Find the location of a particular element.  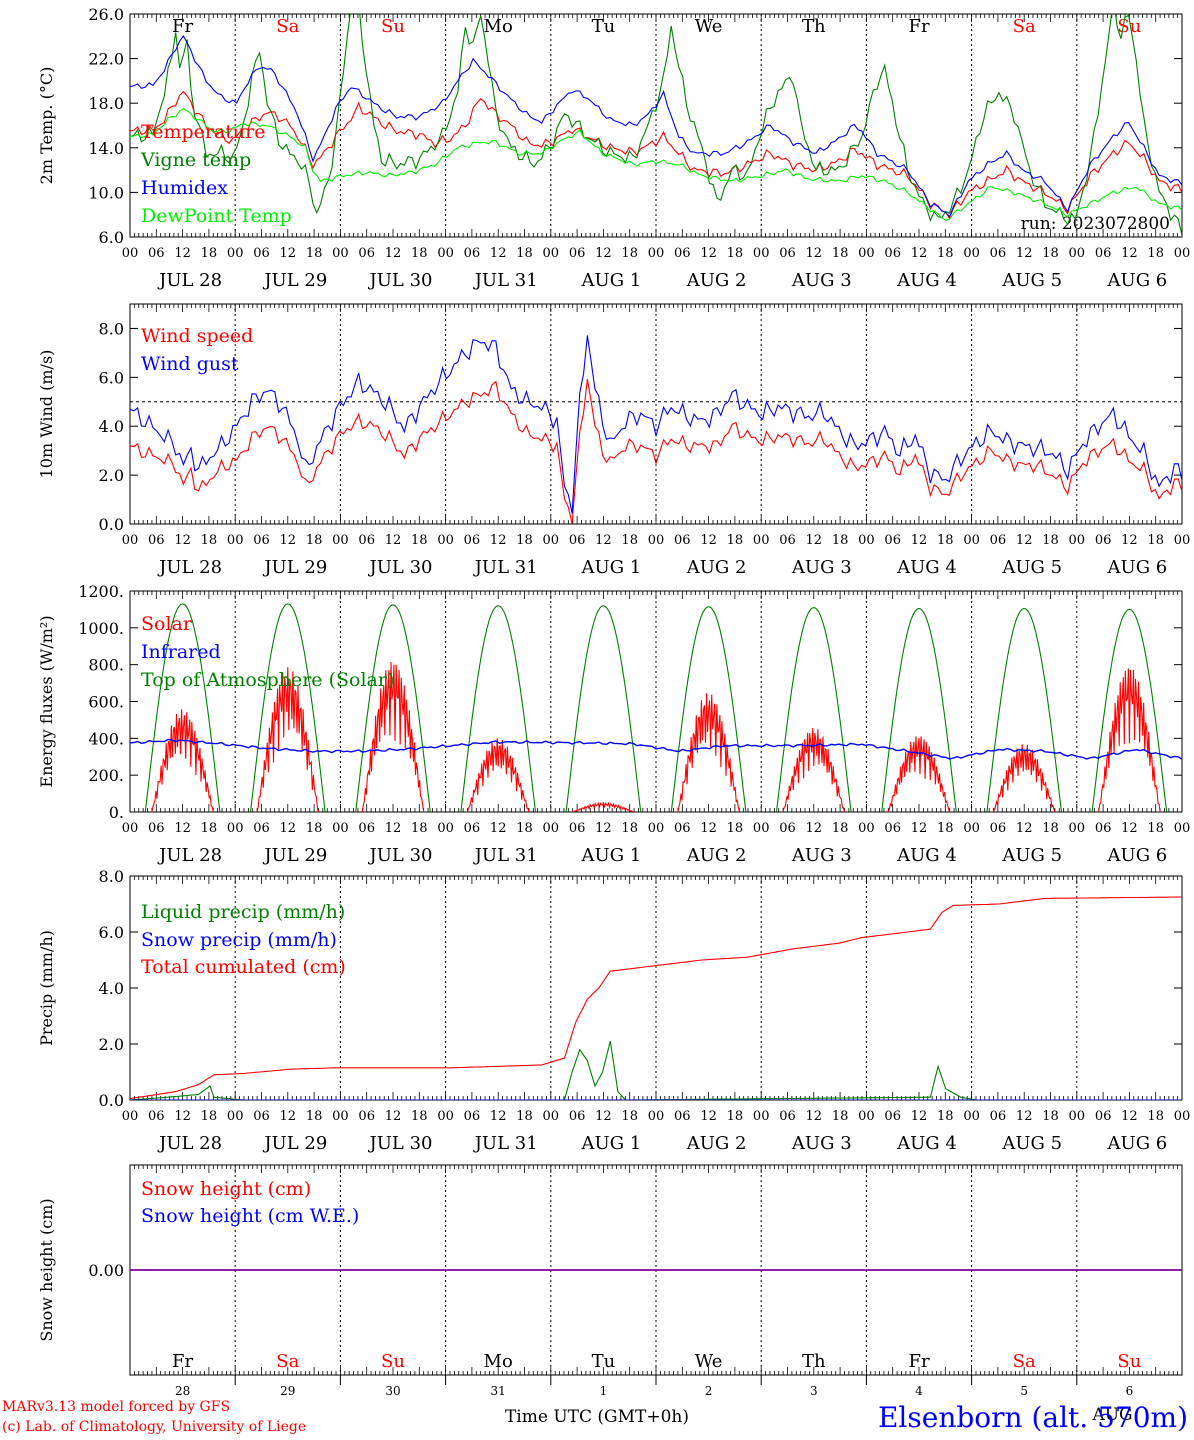

y-tick-label: 6.0 is located at coordinates (111, 932).